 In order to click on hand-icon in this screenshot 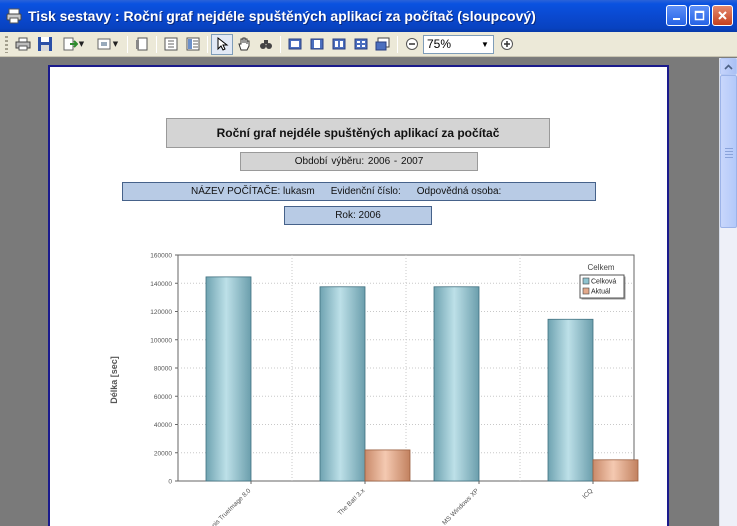, I will do `click(244, 44)`.